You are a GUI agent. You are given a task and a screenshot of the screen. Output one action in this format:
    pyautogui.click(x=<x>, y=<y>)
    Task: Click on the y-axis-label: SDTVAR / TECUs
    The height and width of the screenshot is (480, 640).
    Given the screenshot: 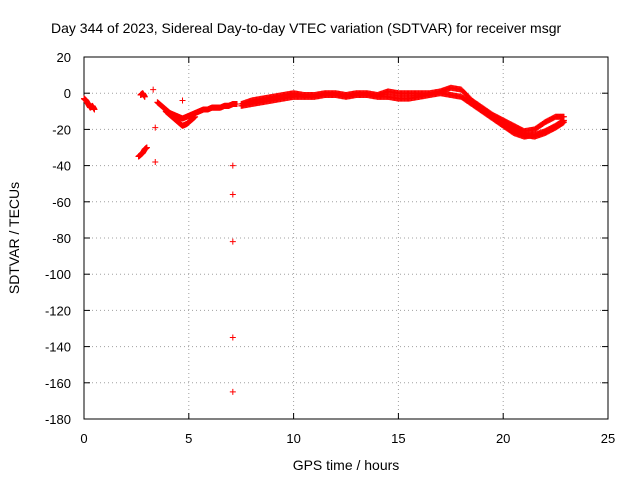 What is the action you would take?
    pyautogui.click(x=14, y=238)
    